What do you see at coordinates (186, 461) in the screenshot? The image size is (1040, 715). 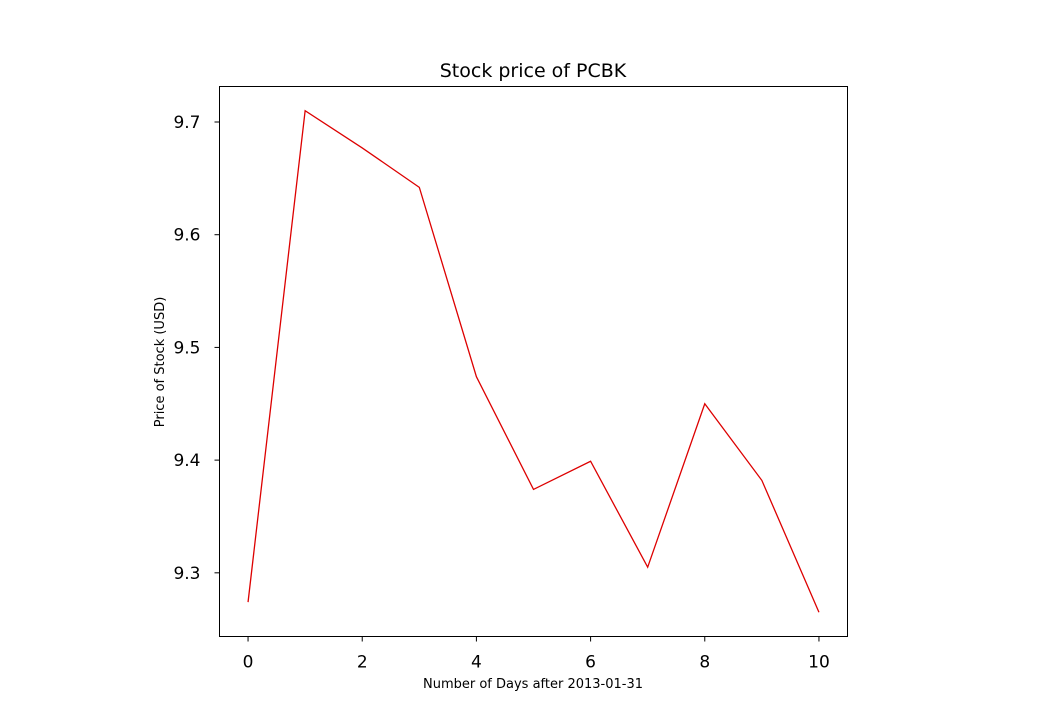 I see `y-tick-label: 9.4` at bounding box center [186, 461].